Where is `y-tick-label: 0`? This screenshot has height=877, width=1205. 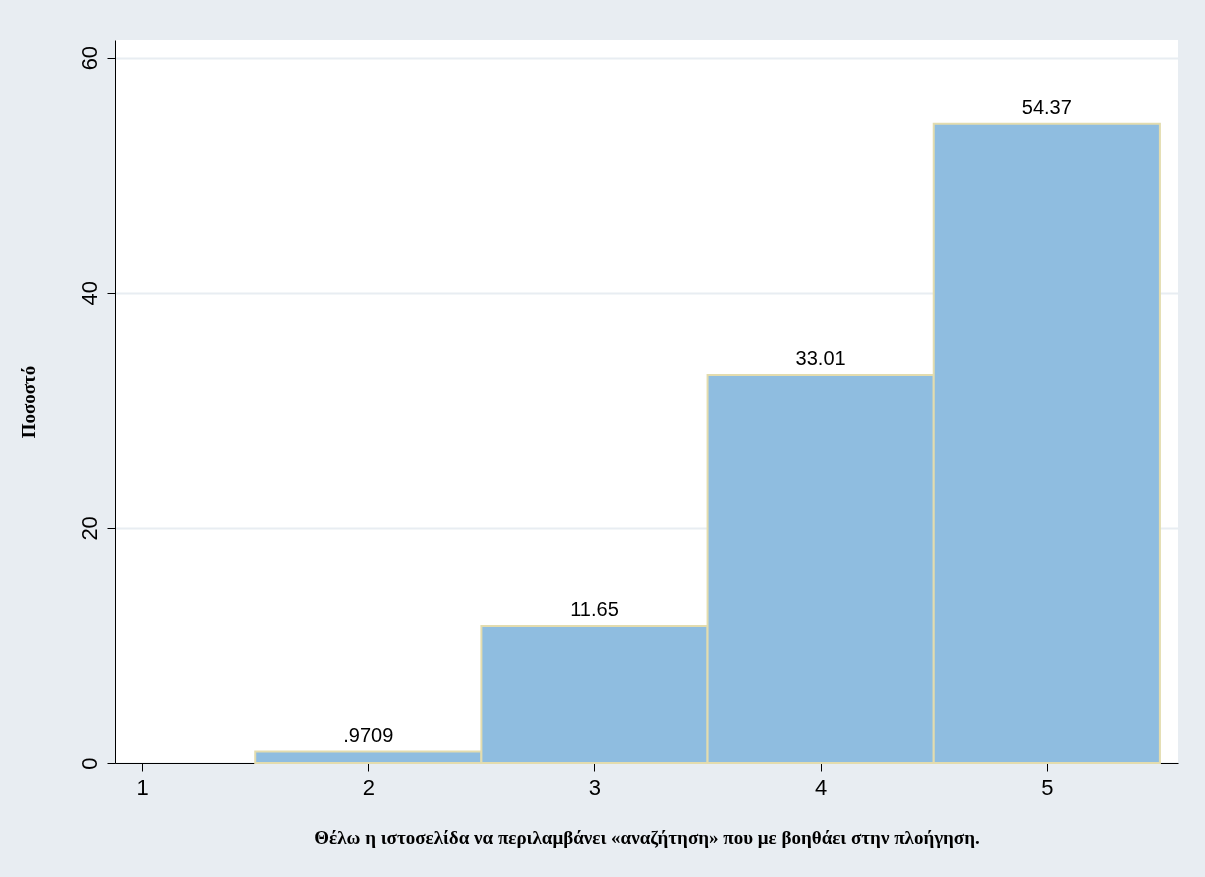 y-tick-label: 0 is located at coordinates (89, 763).